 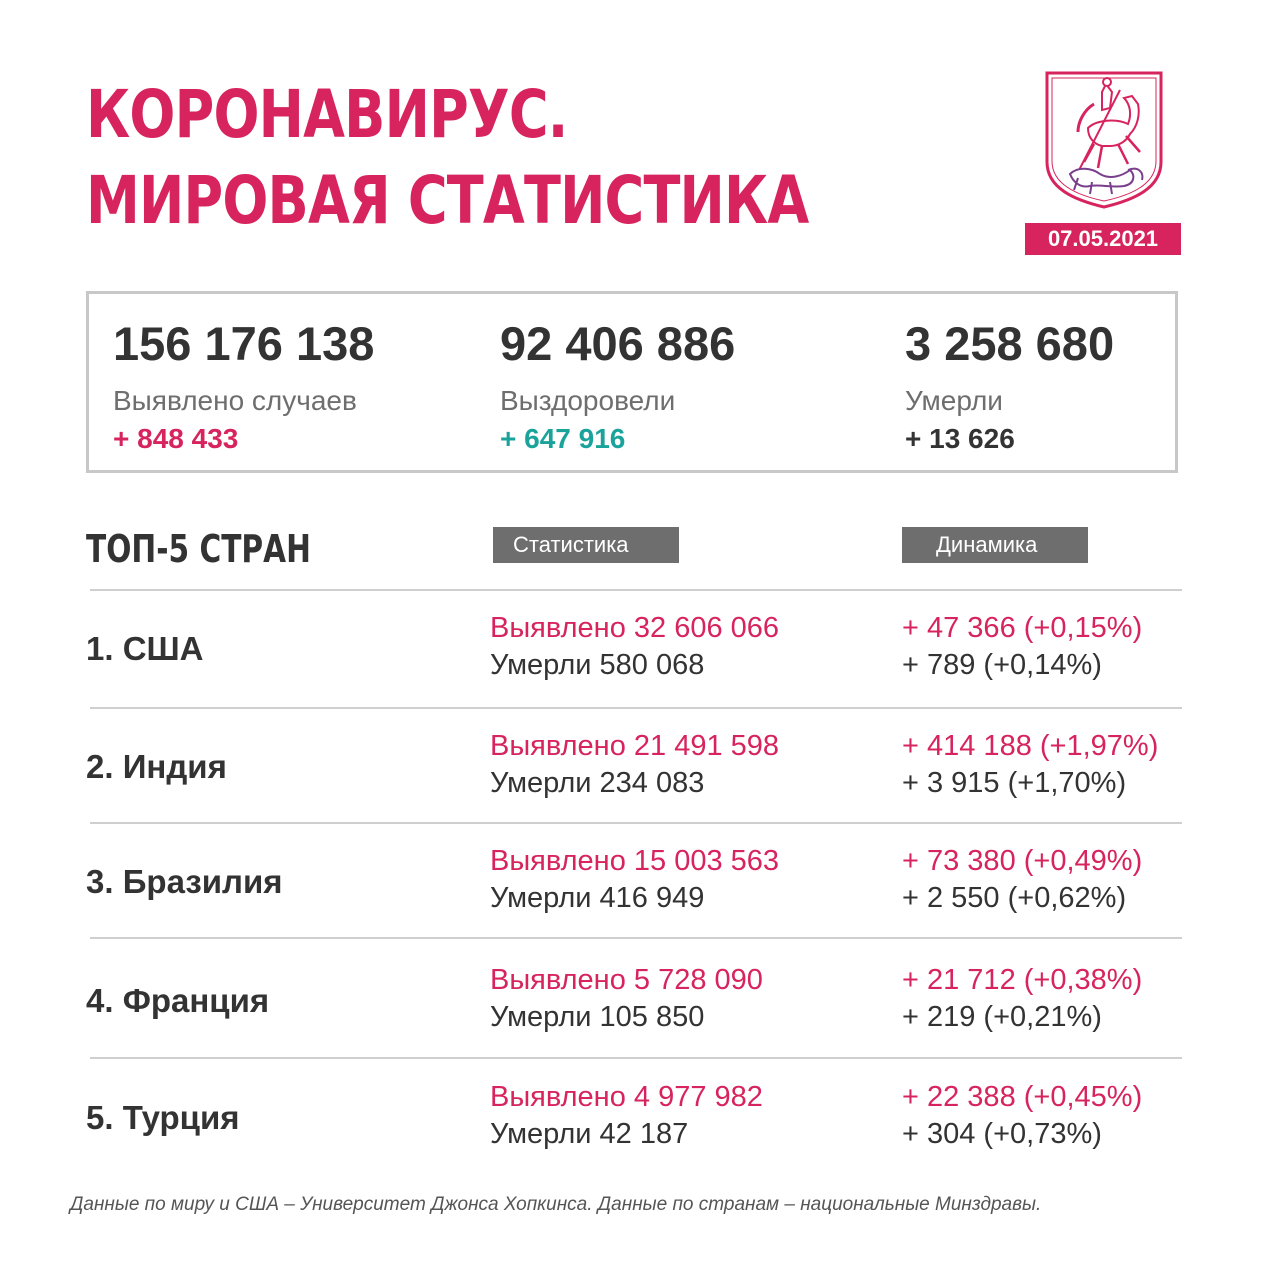 What do you see at coordinates (184, 881) in the screenshot?
I see `country-name: 3. Бразилия` at bounding box center [184, 881].